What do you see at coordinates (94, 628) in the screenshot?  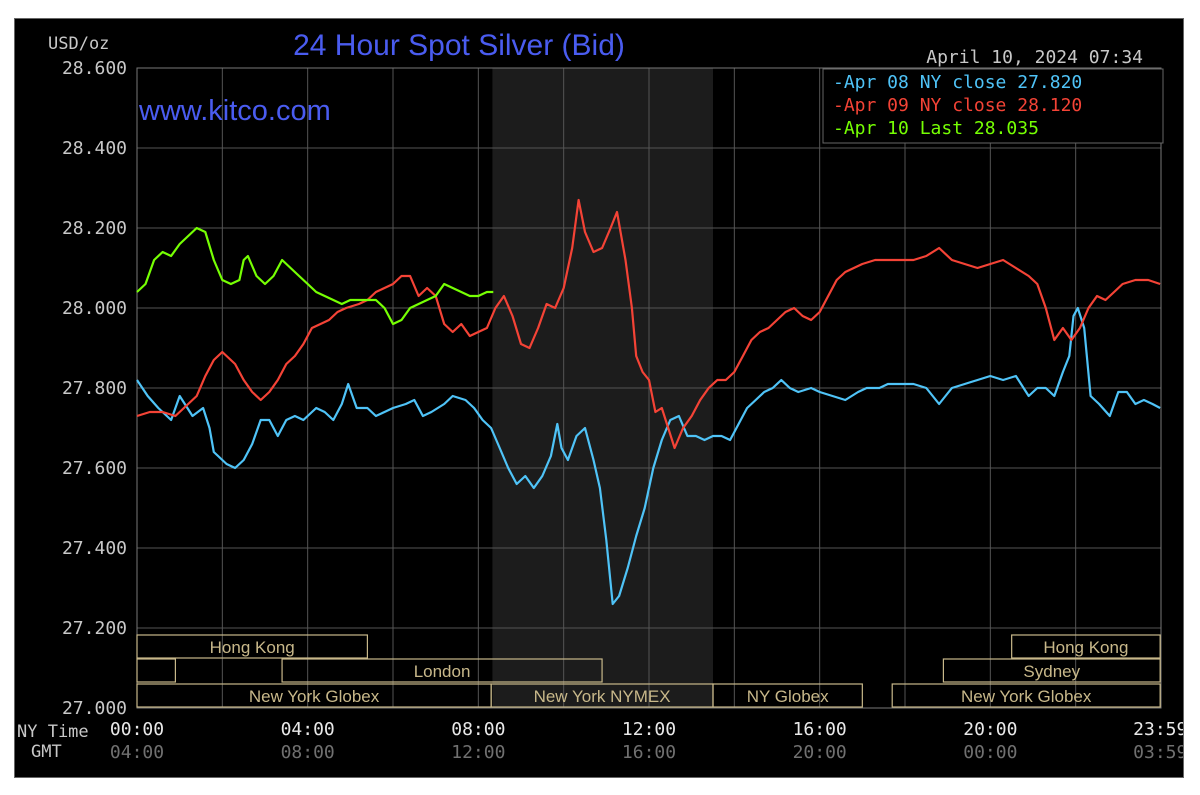 I see `y-tick-label: 27.200` at bounding box center [94, 628].